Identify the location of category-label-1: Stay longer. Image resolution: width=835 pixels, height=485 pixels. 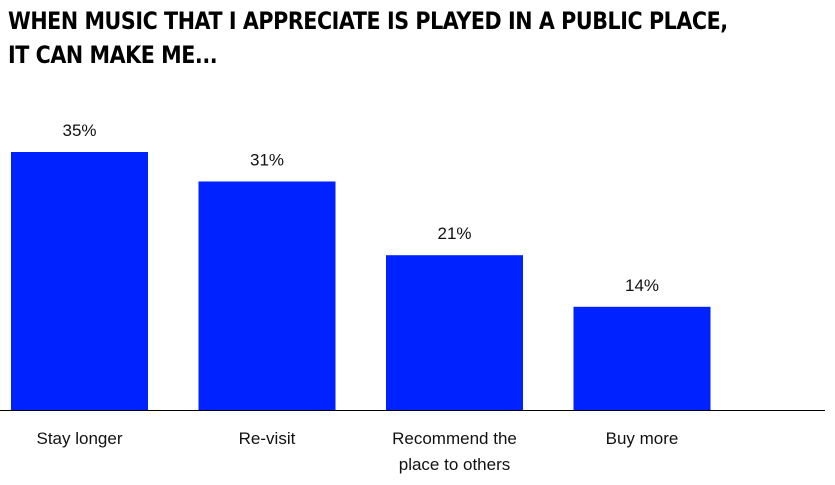
(80, 438).